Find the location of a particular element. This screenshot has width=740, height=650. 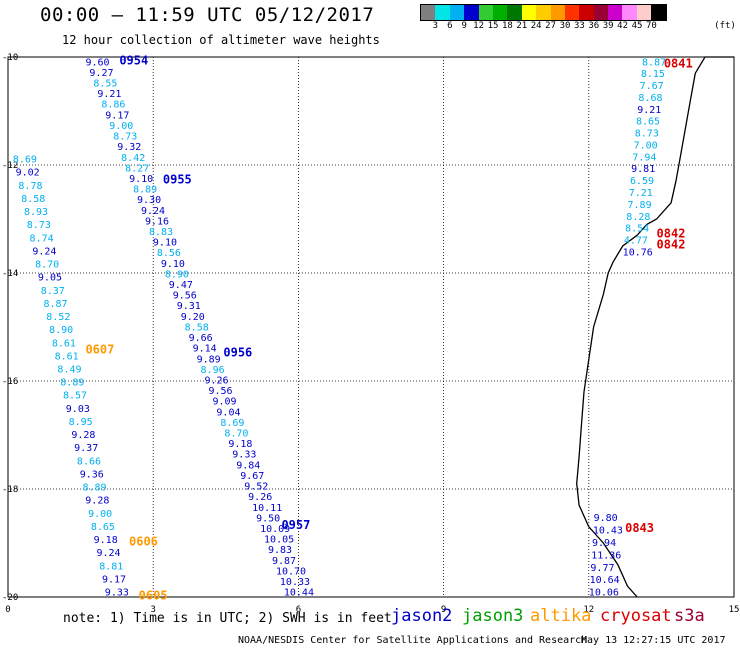

track-a-wave-height: 9.27 is located at coordinates (101, 73).